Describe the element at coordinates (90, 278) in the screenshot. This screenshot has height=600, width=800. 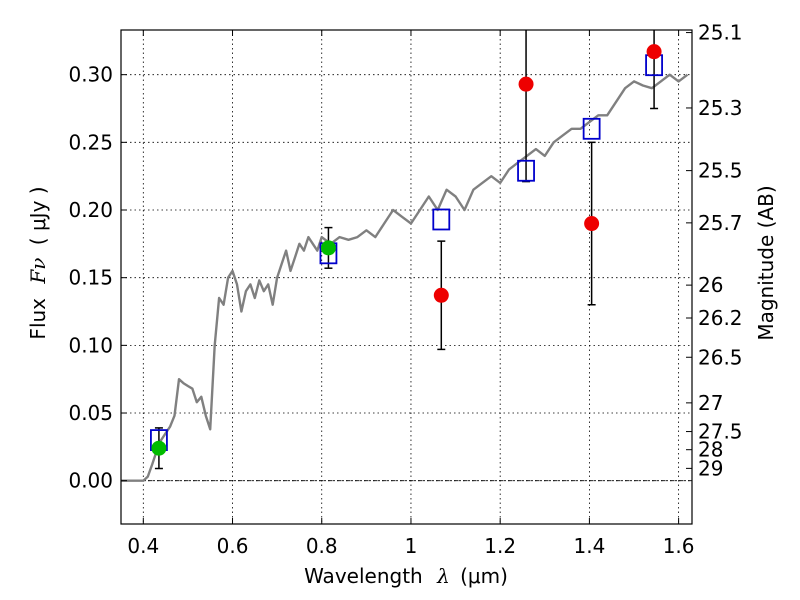
I see `y-tick-label: 0.15` at that location.